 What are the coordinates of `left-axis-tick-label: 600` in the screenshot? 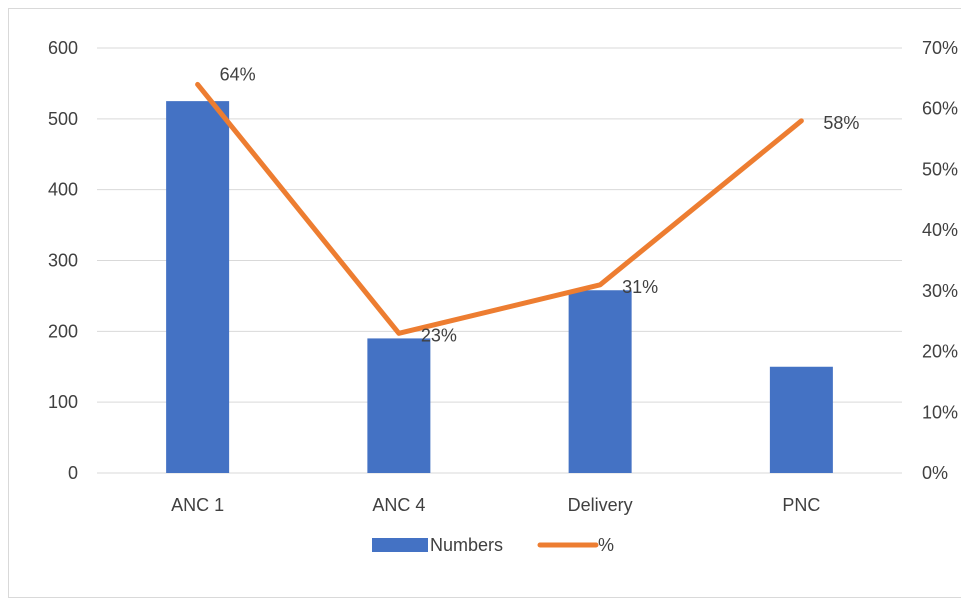 It's located at (63, 48).